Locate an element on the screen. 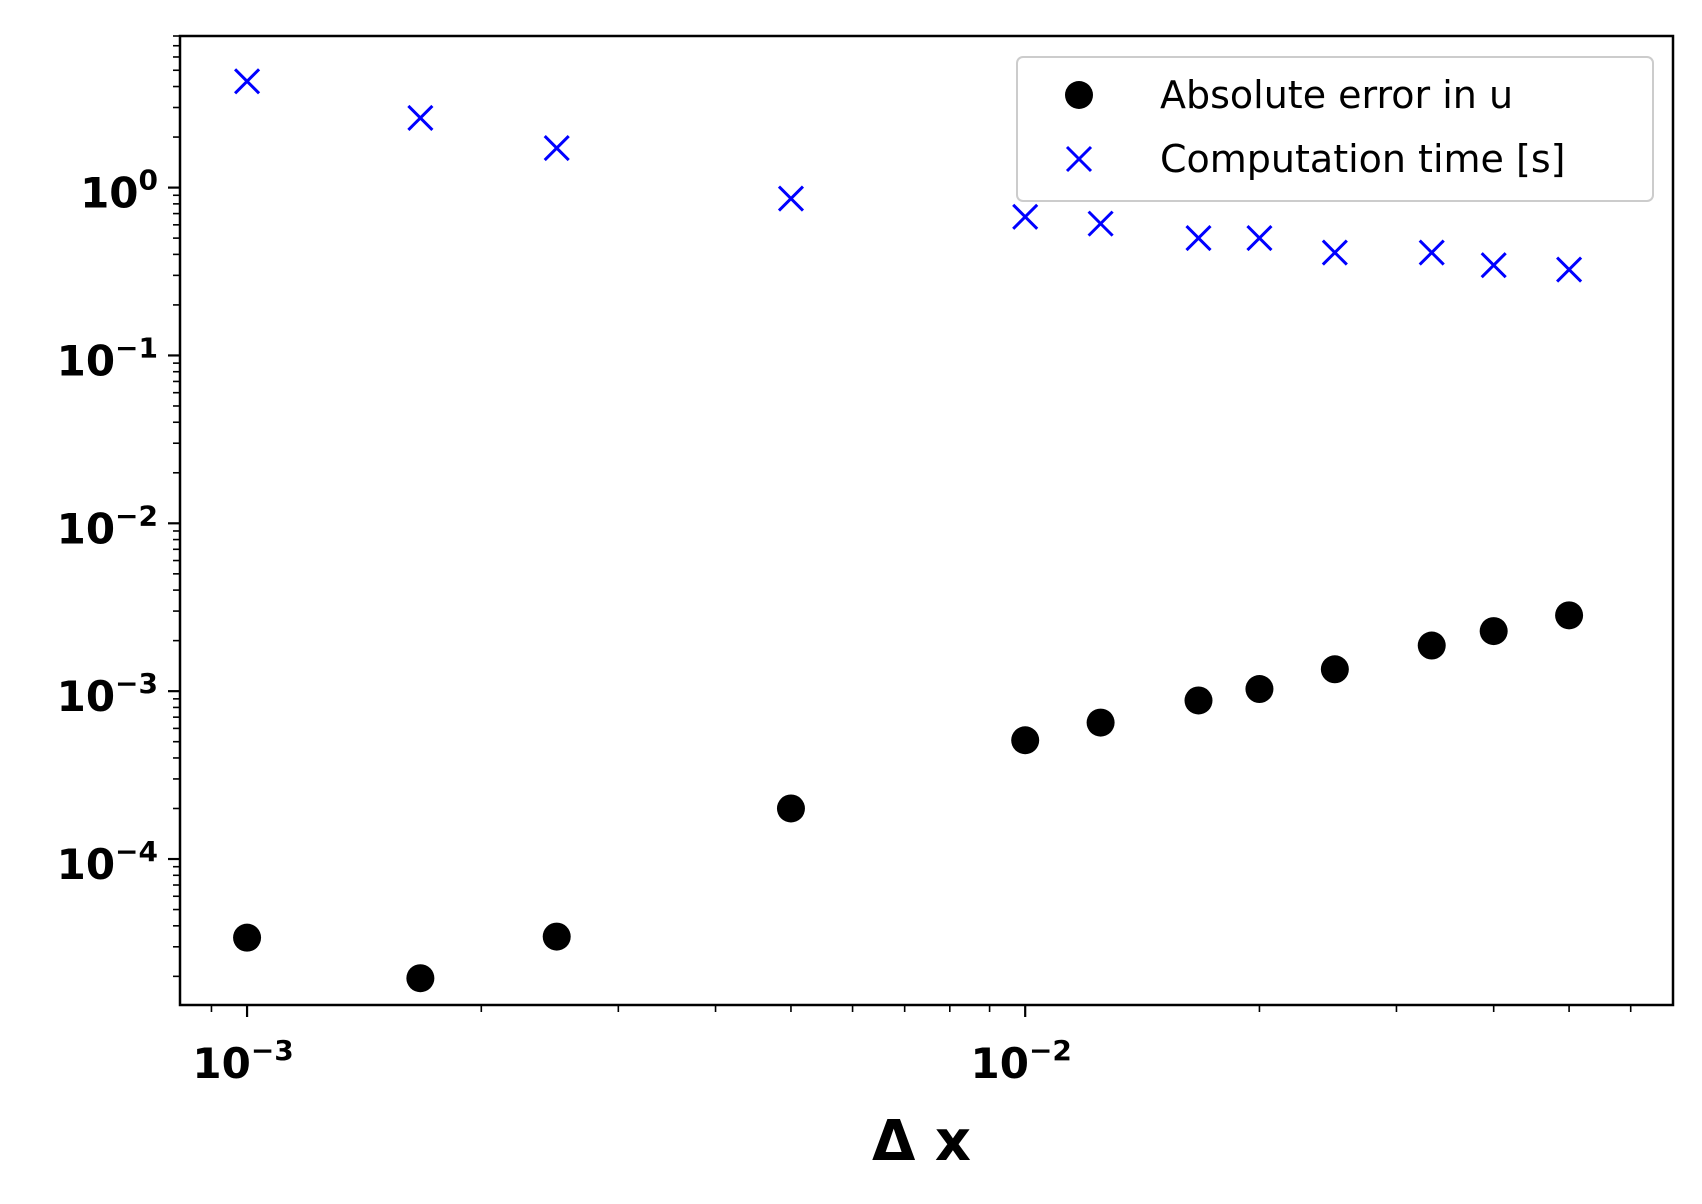 Image resolution: width=1702 pixels, height=1204 pixels. y-tick-label: 10⁻¹ is located at coordinates (107, 358).